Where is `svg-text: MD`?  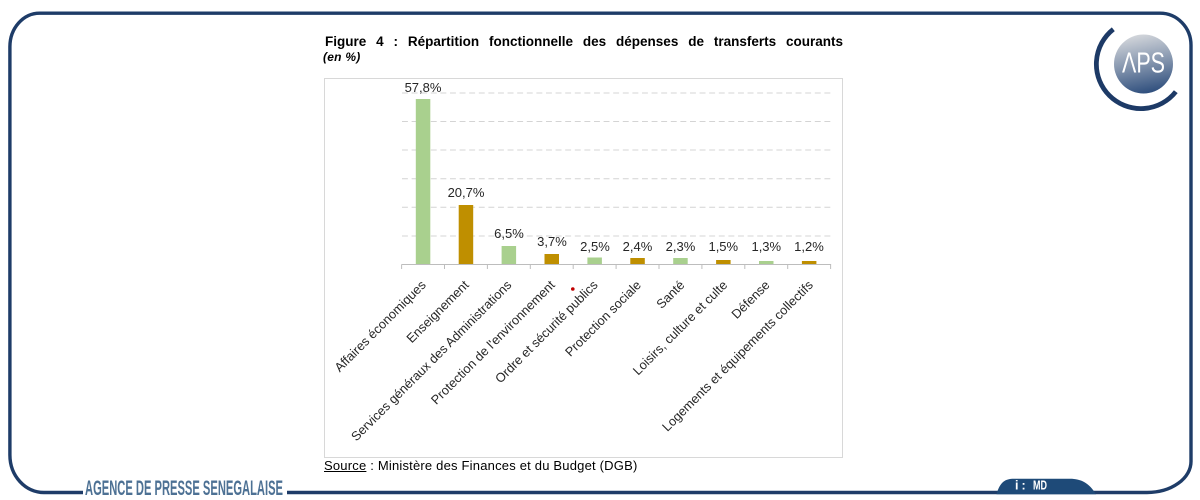 svg-text: MD is located at coordinates (1040, 486).